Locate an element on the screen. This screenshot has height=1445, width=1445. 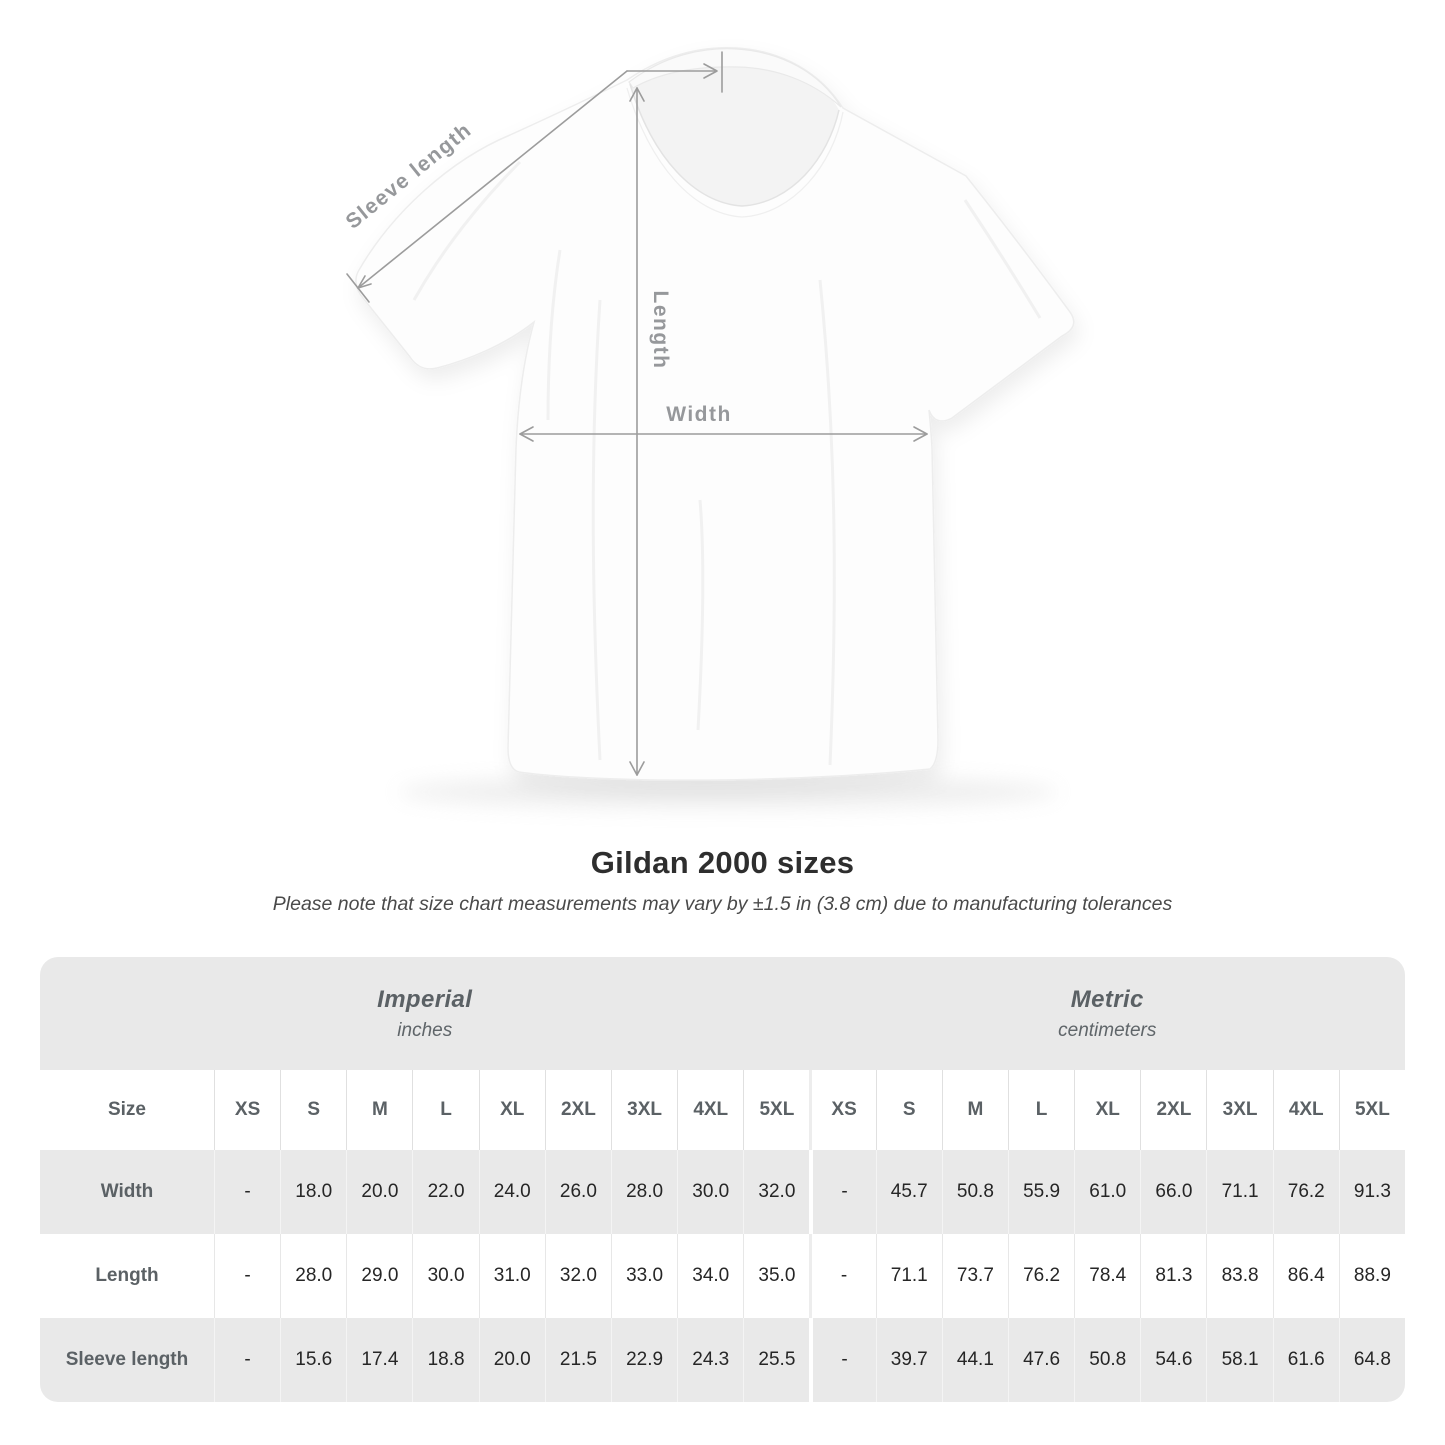
imperial-size-col-m: M is located at coordinates (379, 1110).